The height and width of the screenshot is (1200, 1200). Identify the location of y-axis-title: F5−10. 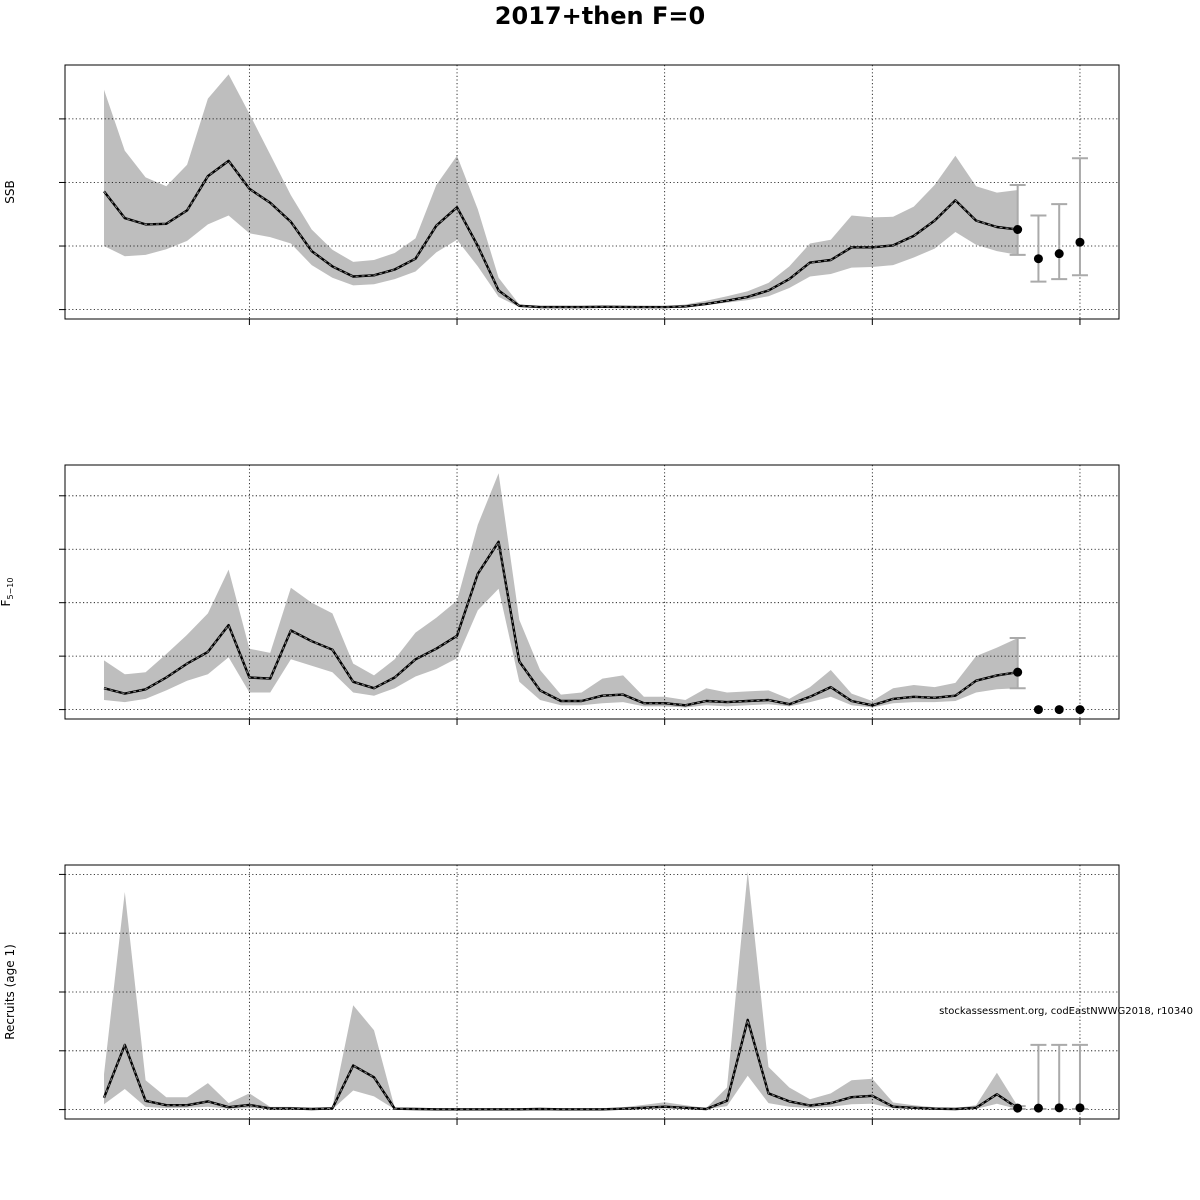
(7, 592).